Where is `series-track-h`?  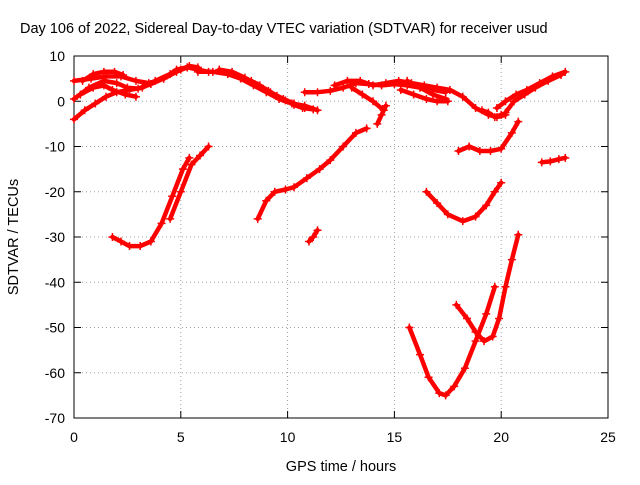
series-track-h is located at coordinates (282, 95).